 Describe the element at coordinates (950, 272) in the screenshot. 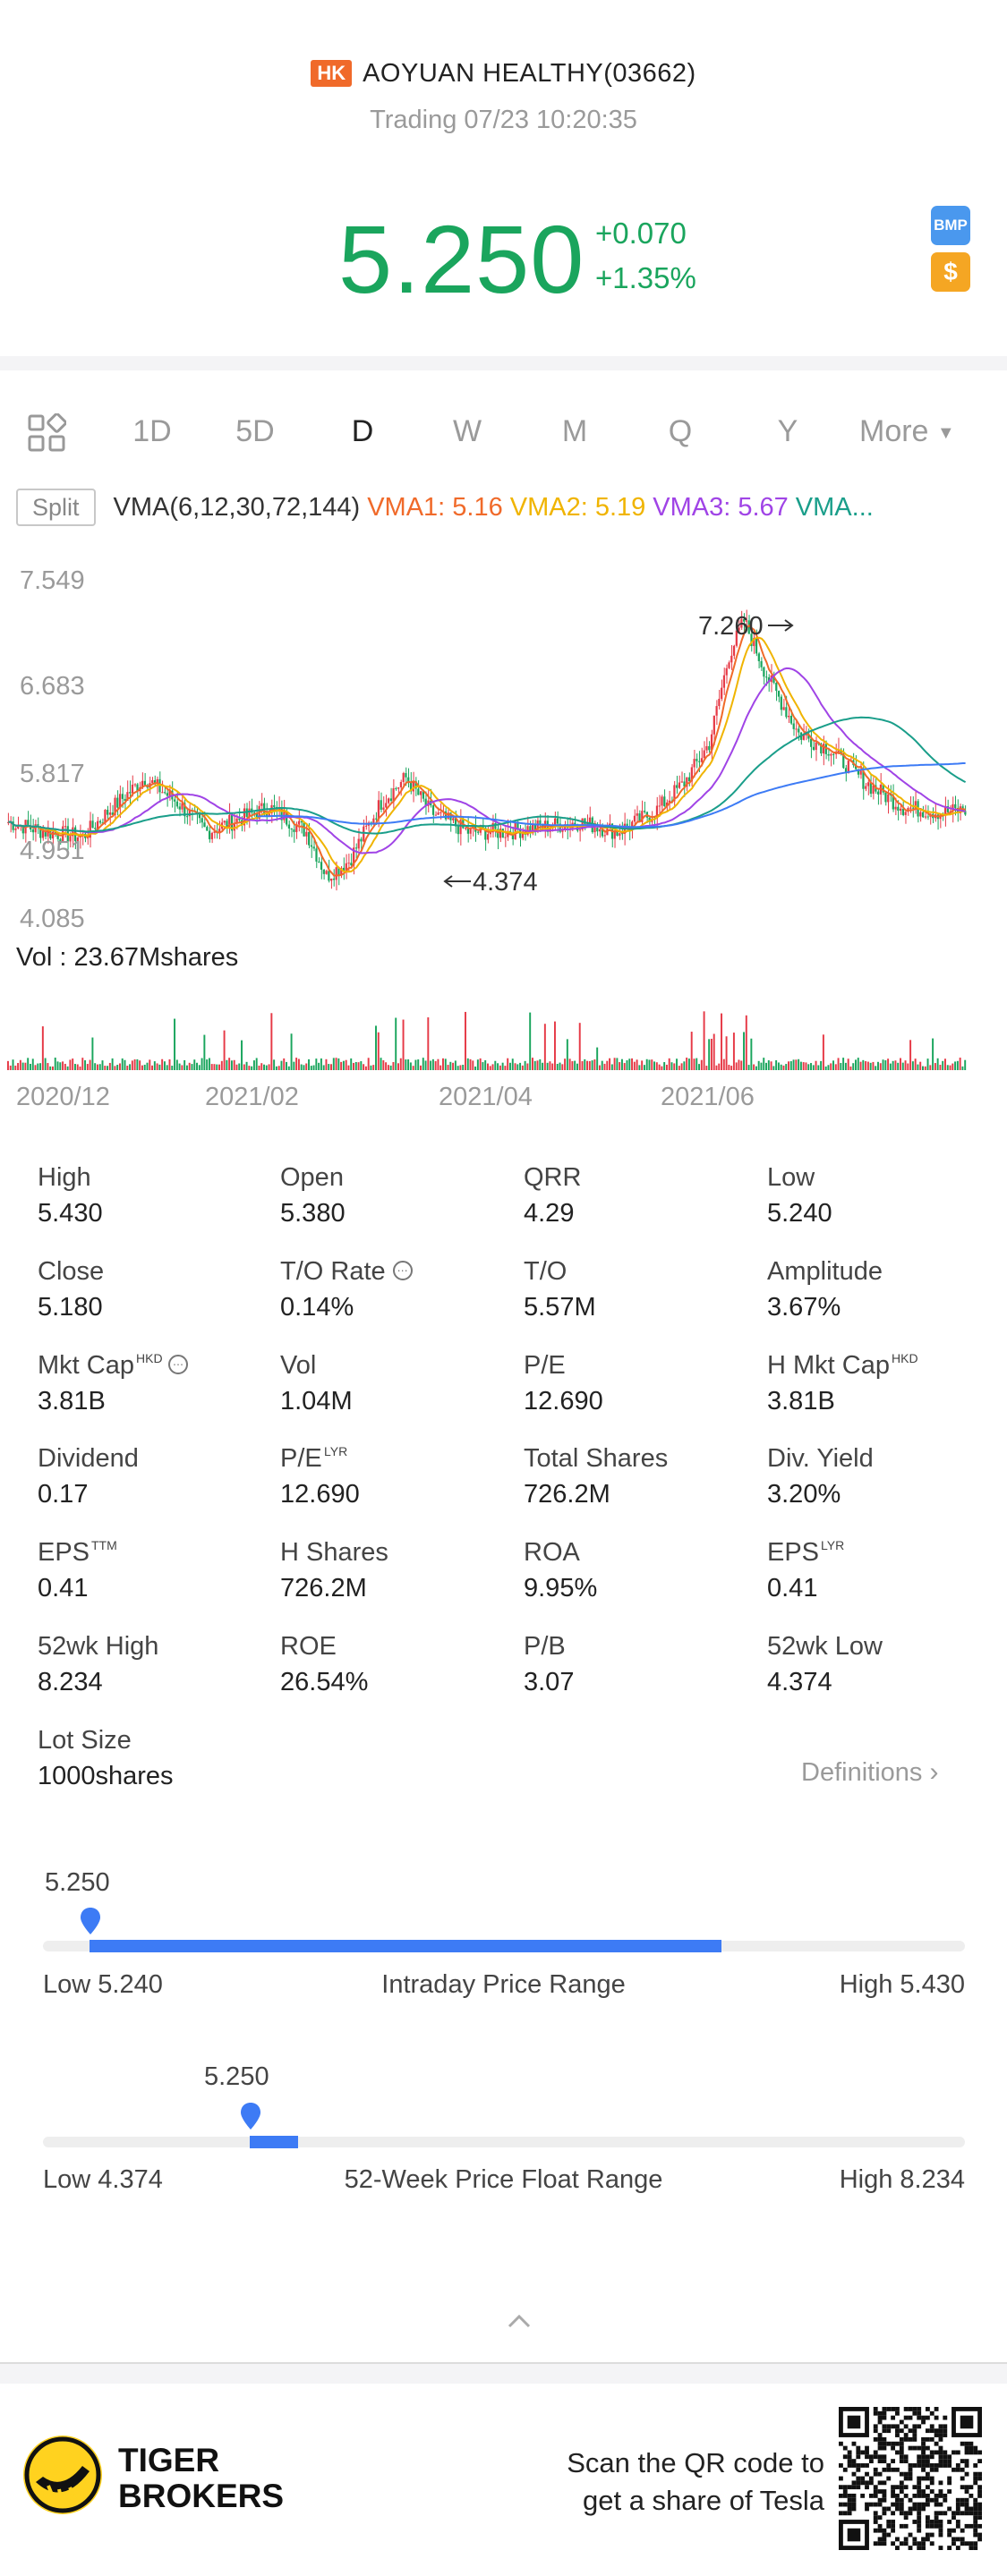

I see `dollar-icon: $` at that location.